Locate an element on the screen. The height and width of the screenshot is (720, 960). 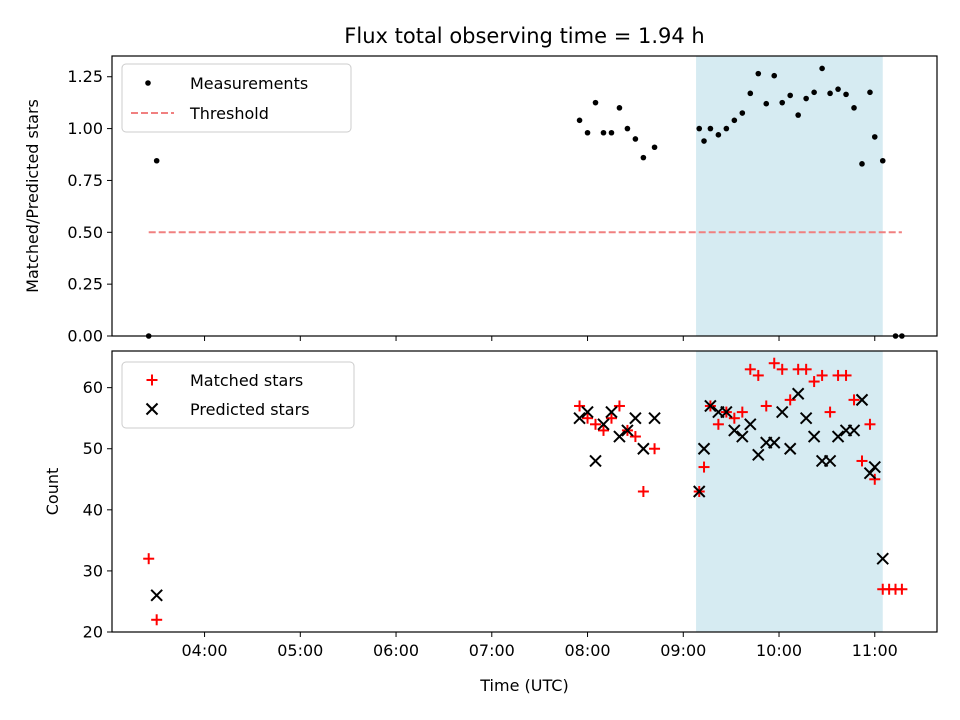
top-xticks is located at coordinates (540, 338).